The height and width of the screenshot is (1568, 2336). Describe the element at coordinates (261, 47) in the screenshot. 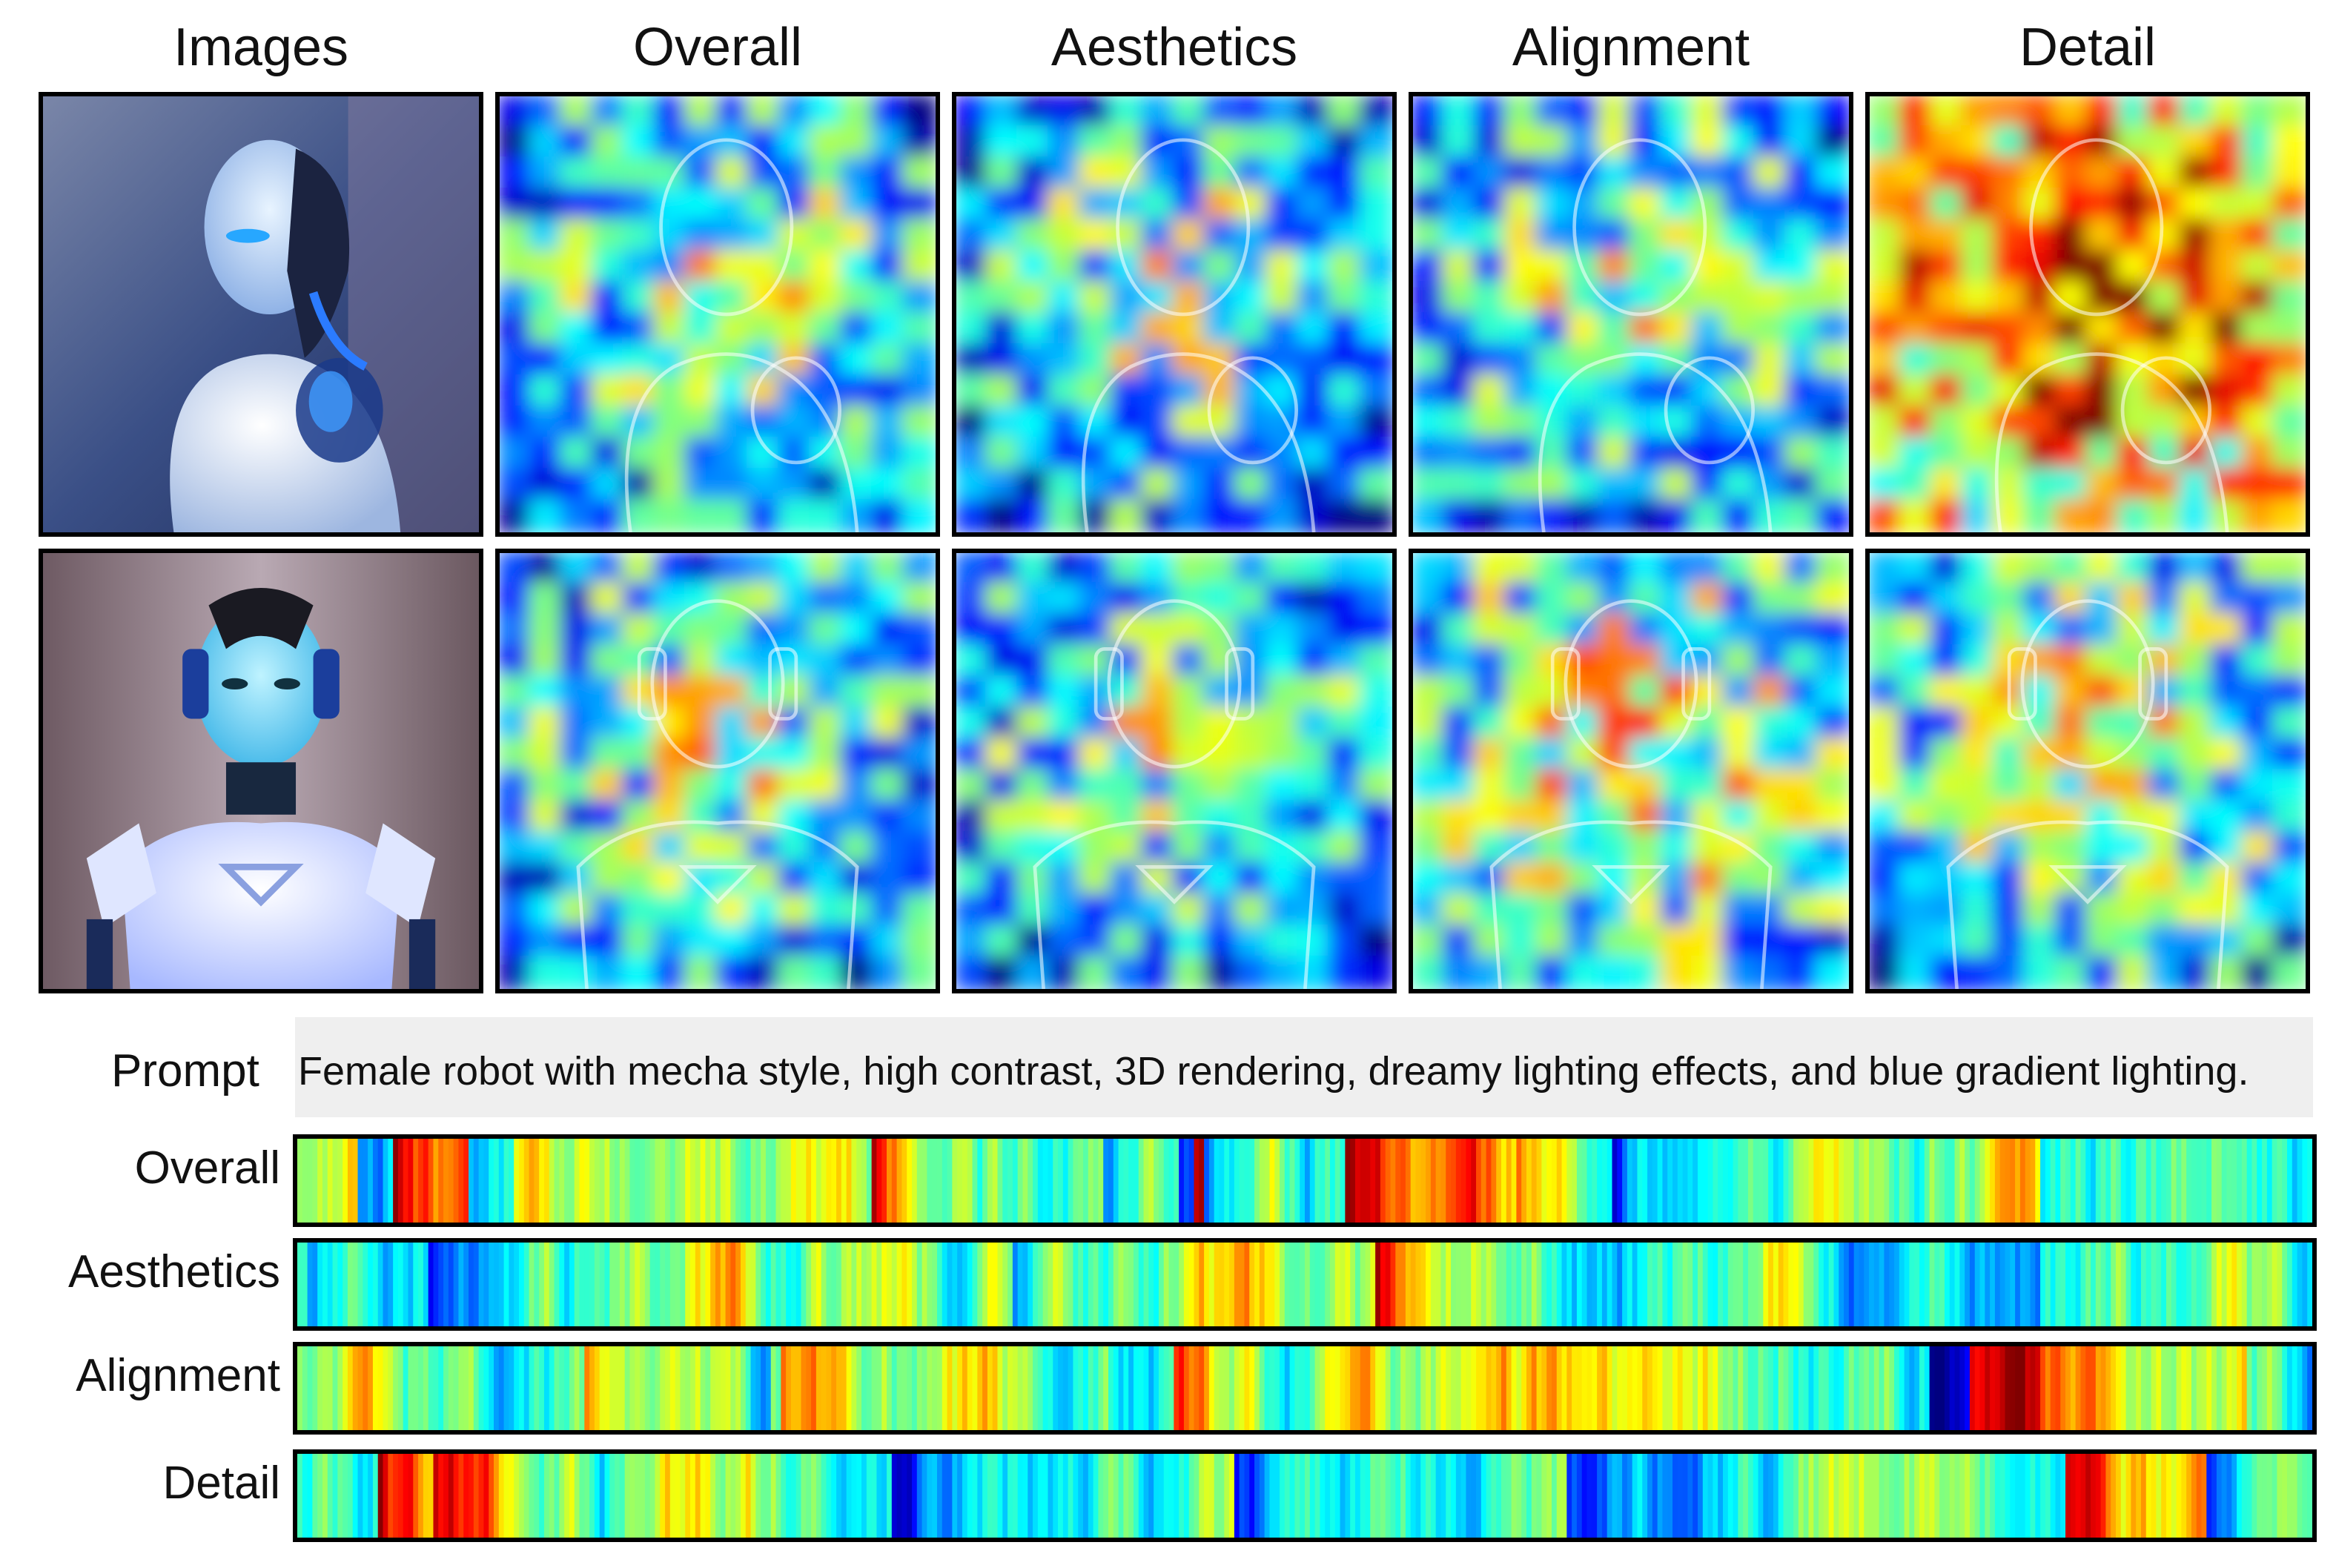

I see `col-header-images: Images` at that location.